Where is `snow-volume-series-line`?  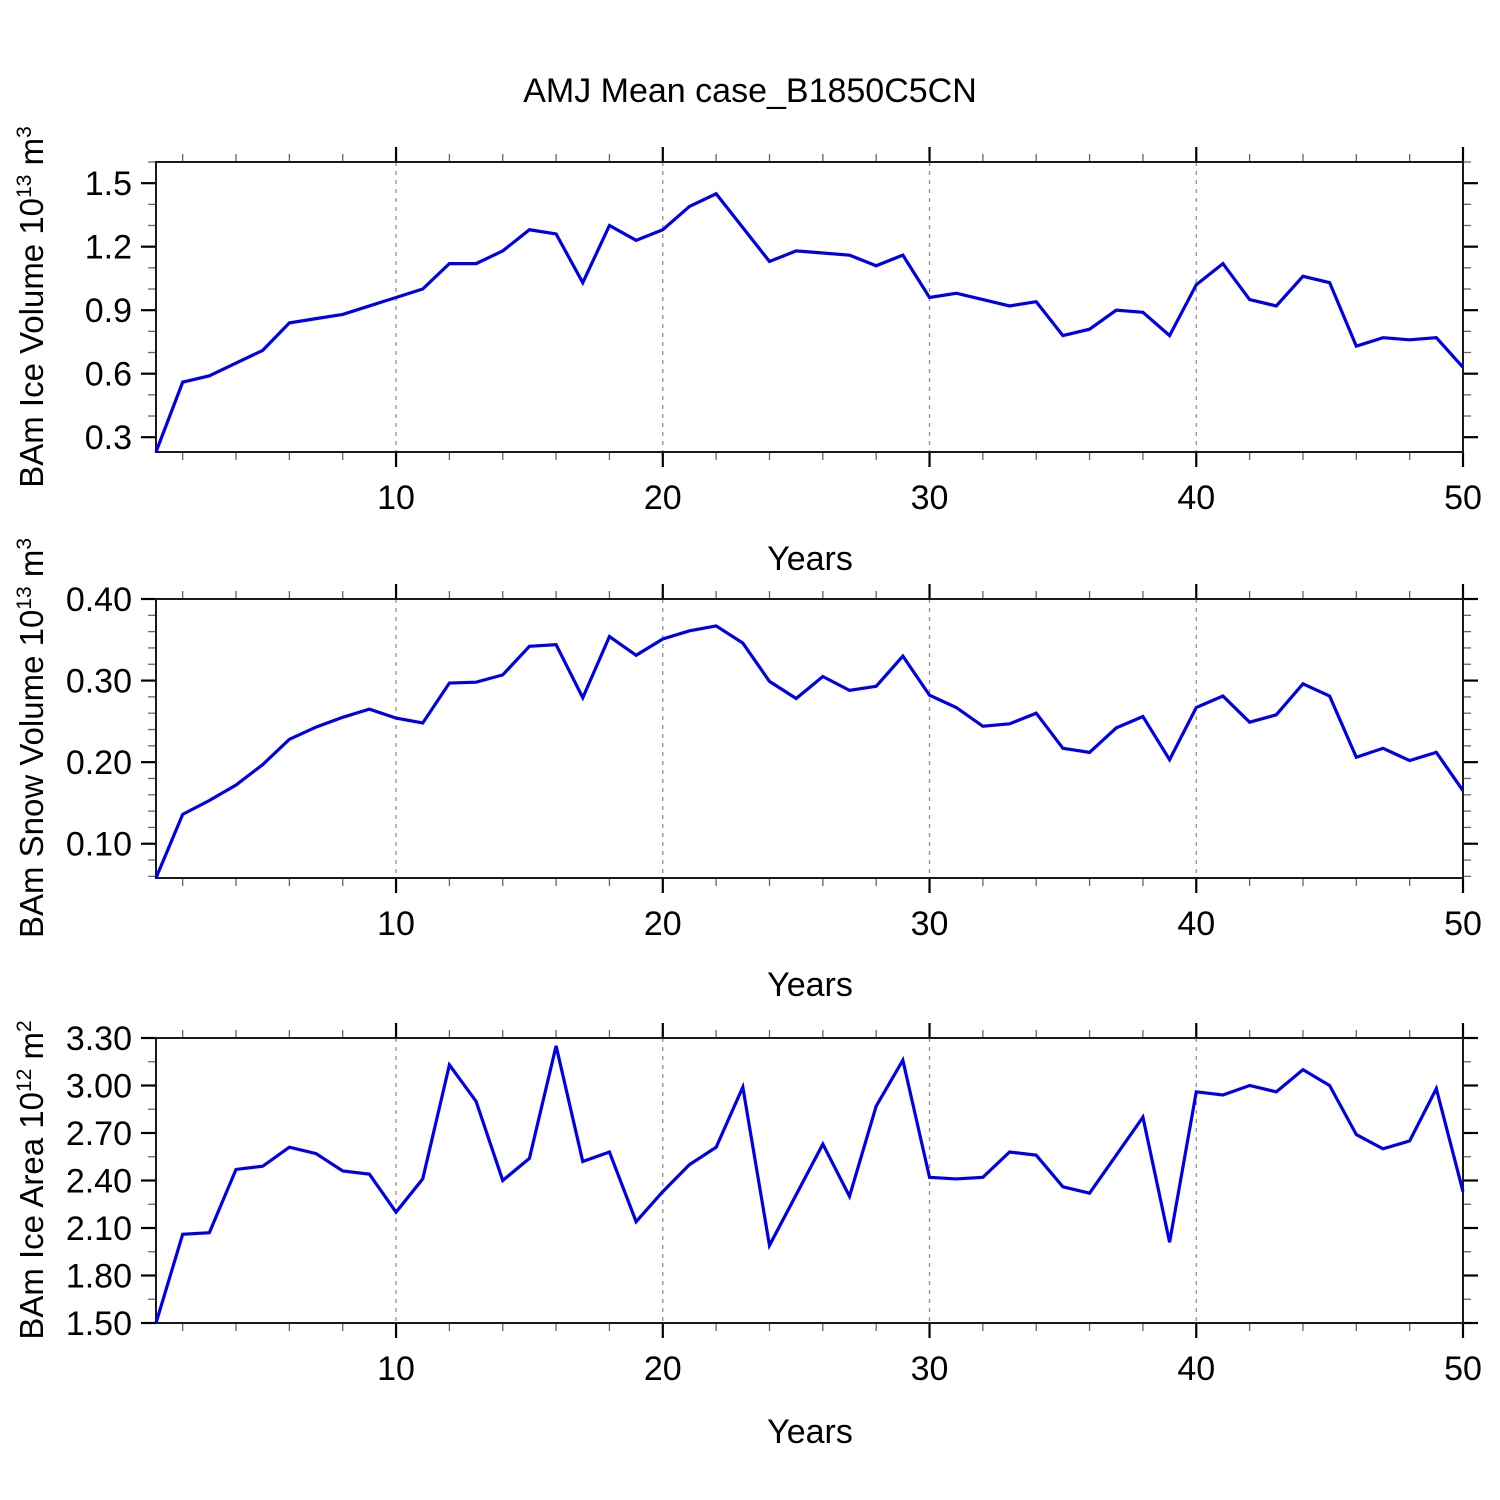
snow-volume-series-line is located at coordinates (809, 751).